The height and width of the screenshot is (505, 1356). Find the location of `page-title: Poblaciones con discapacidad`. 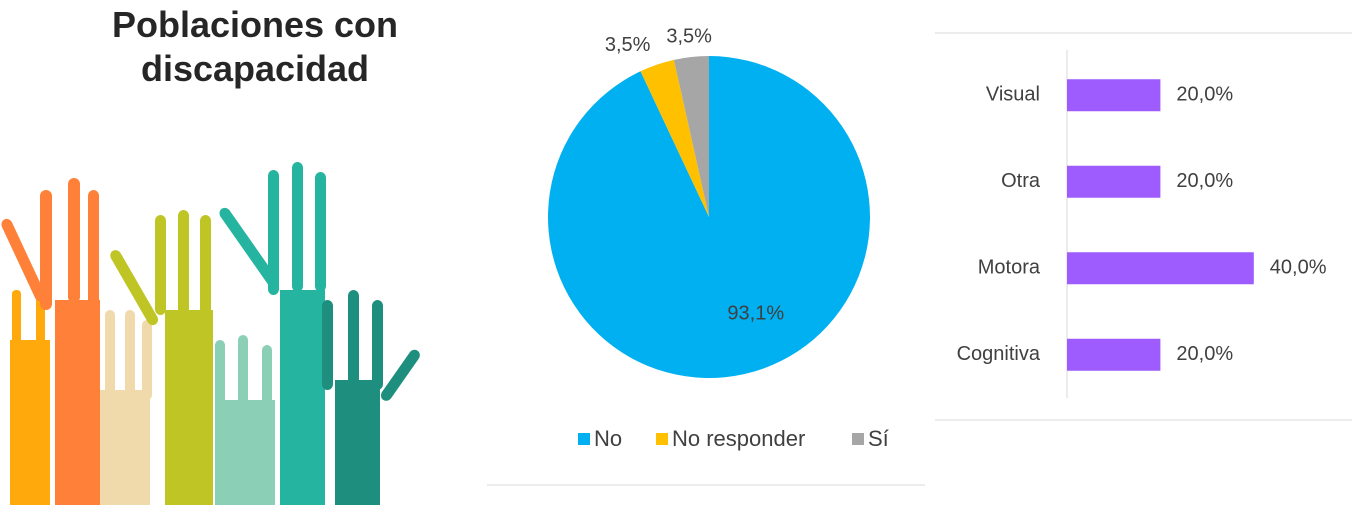

page-title: Poblaciones con discapacidad is located at coordinates (255, 46).